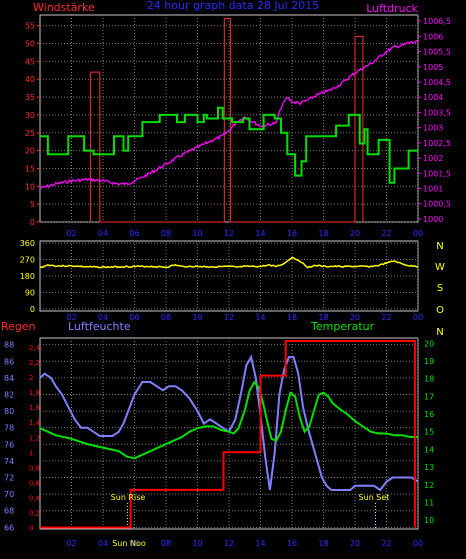 Image resolution: width=466 pixels, height=559 pixels. Describe the element at coordinates (374, 497) in the screenshot. I see `sun-set-label: Sun Set` at that location.